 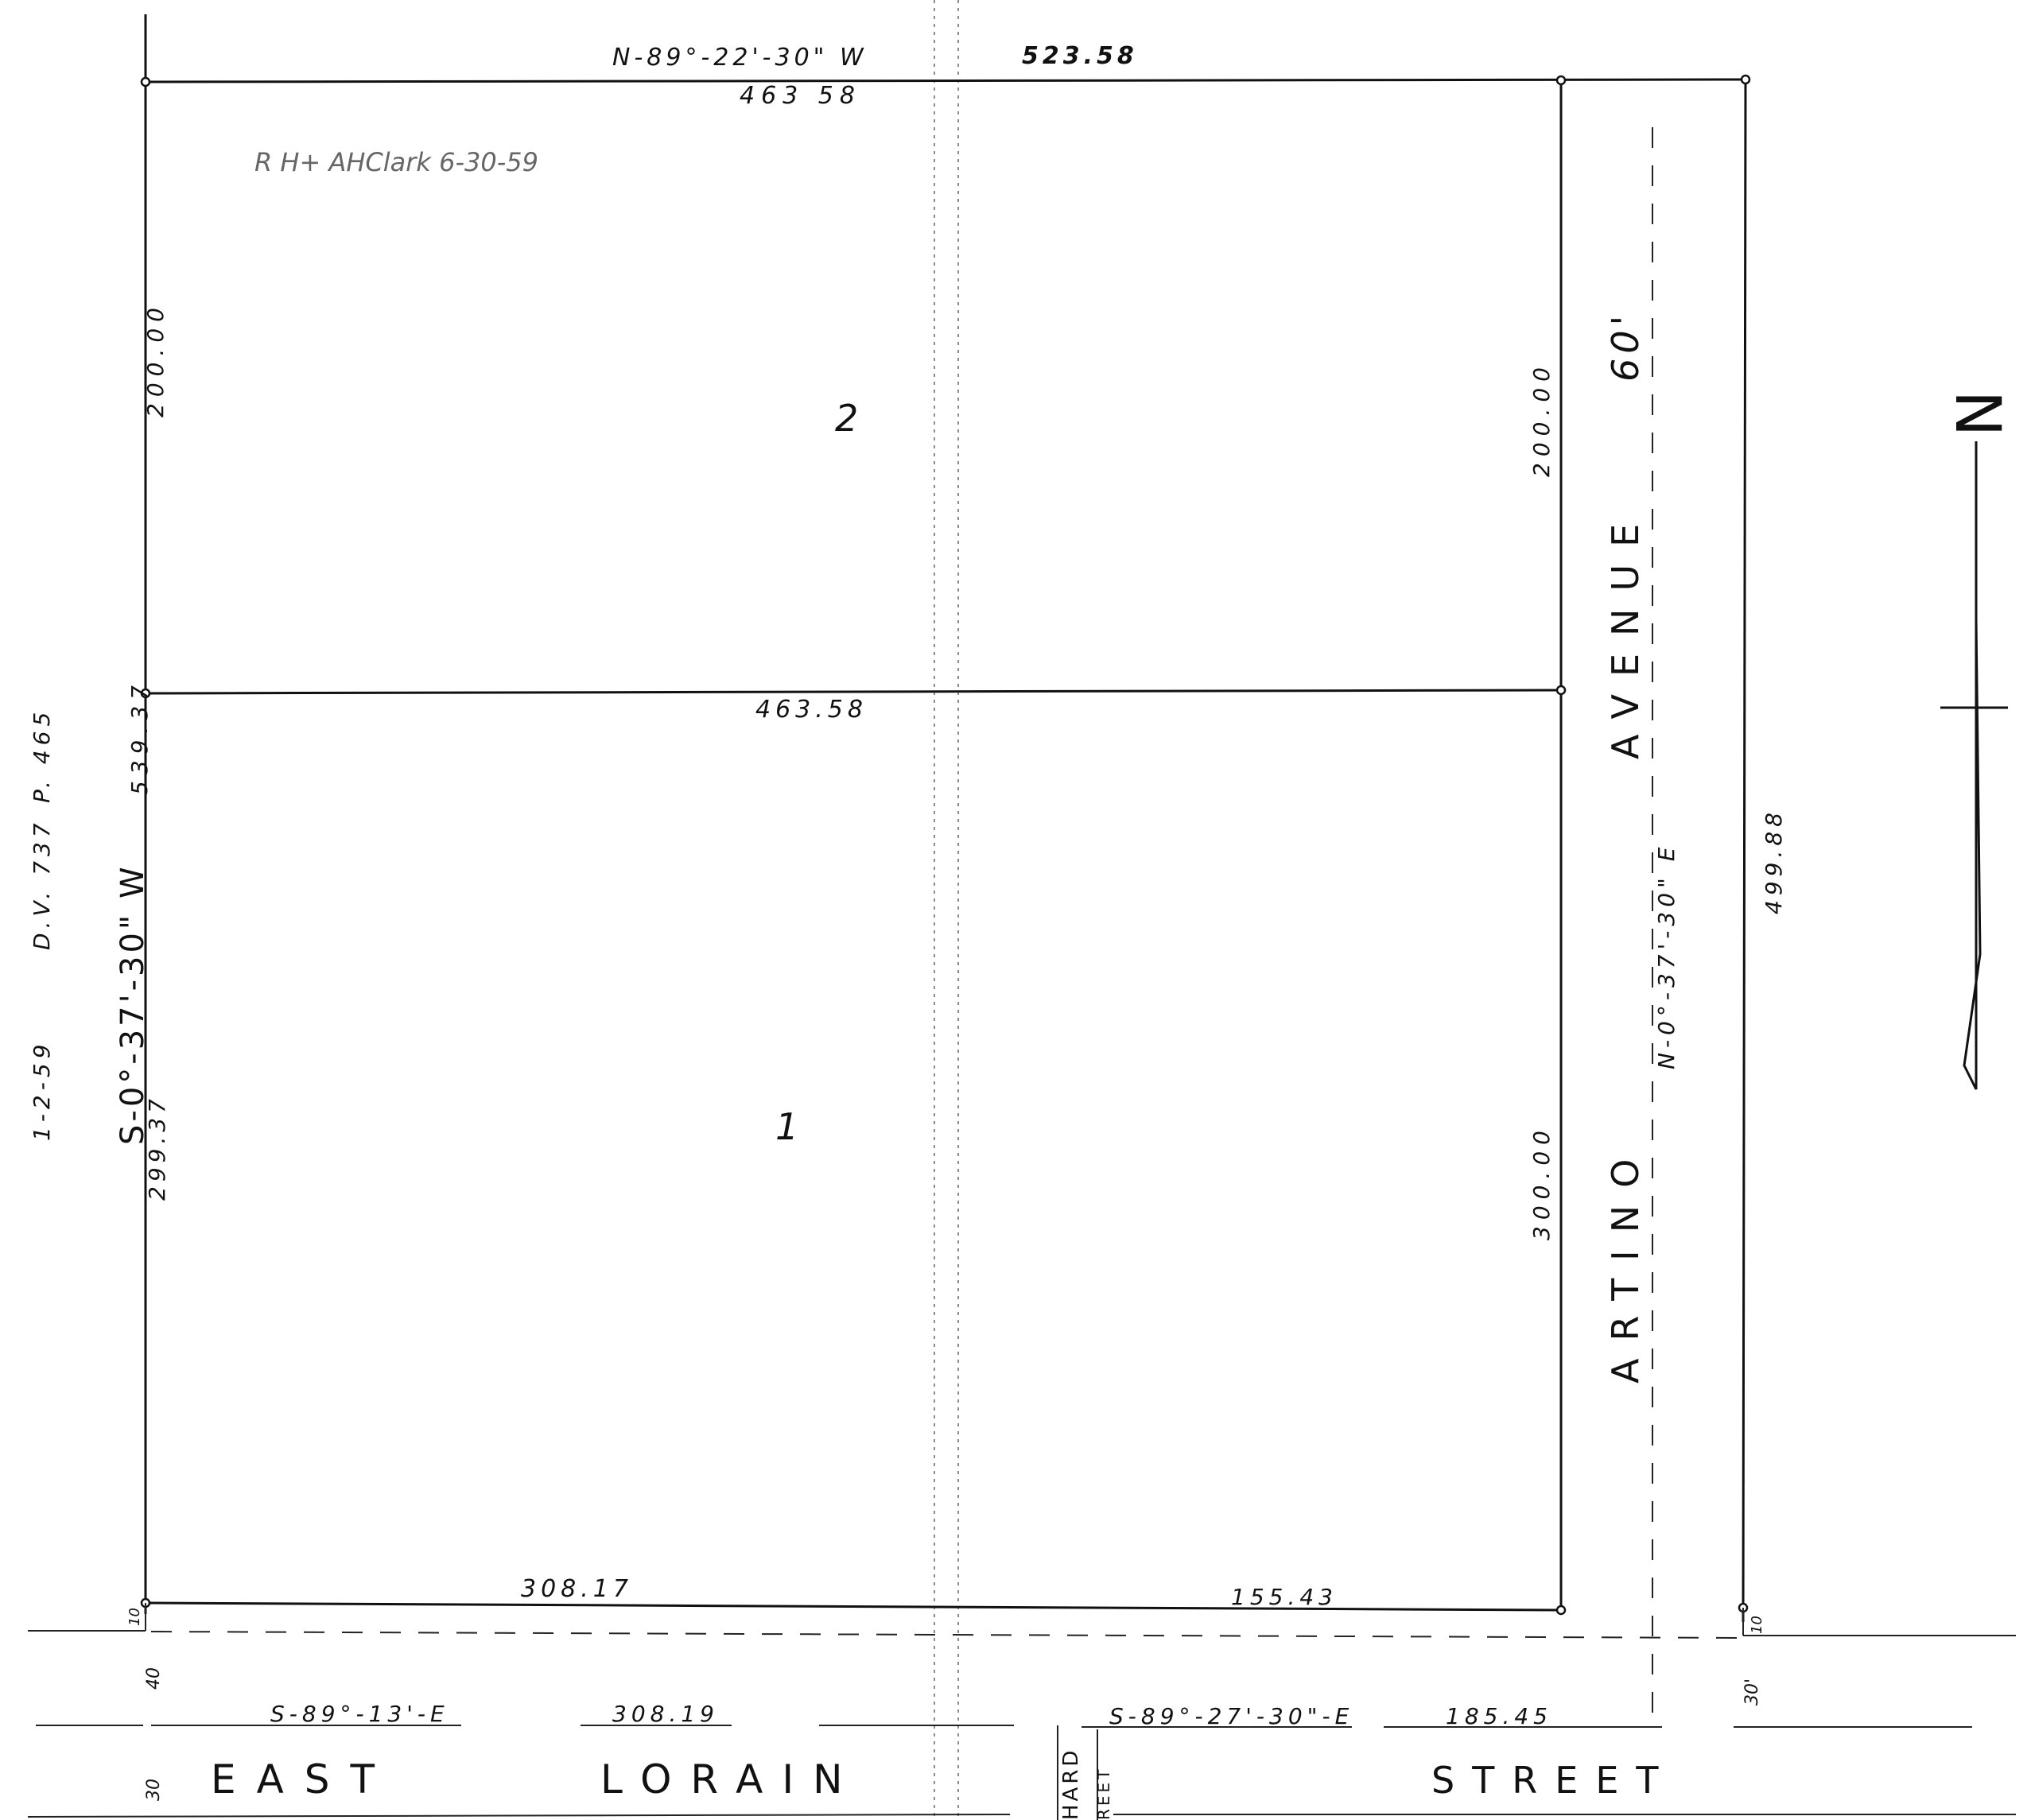 What do you see at coordinates (812, 710) in the screenshot?
I see `lot-divider-width: 463.58` at bounding box center [812, 710].